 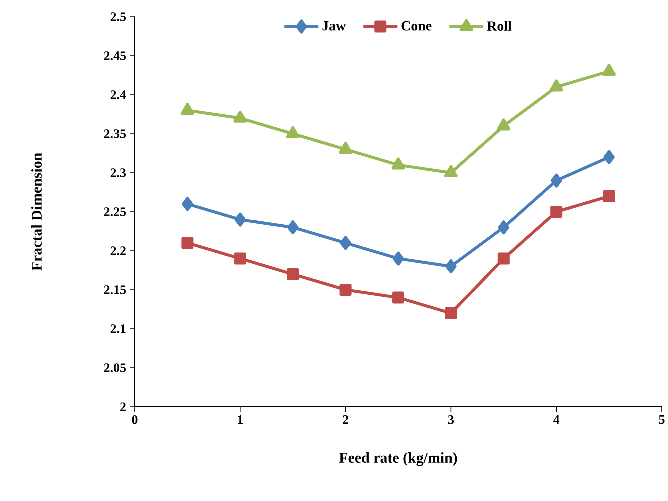 What do you see at coordinates (398, 459) in the screenshot?
I see `x-axis-title: Feed rate (kg/min)` at bounding box center [398, 459].